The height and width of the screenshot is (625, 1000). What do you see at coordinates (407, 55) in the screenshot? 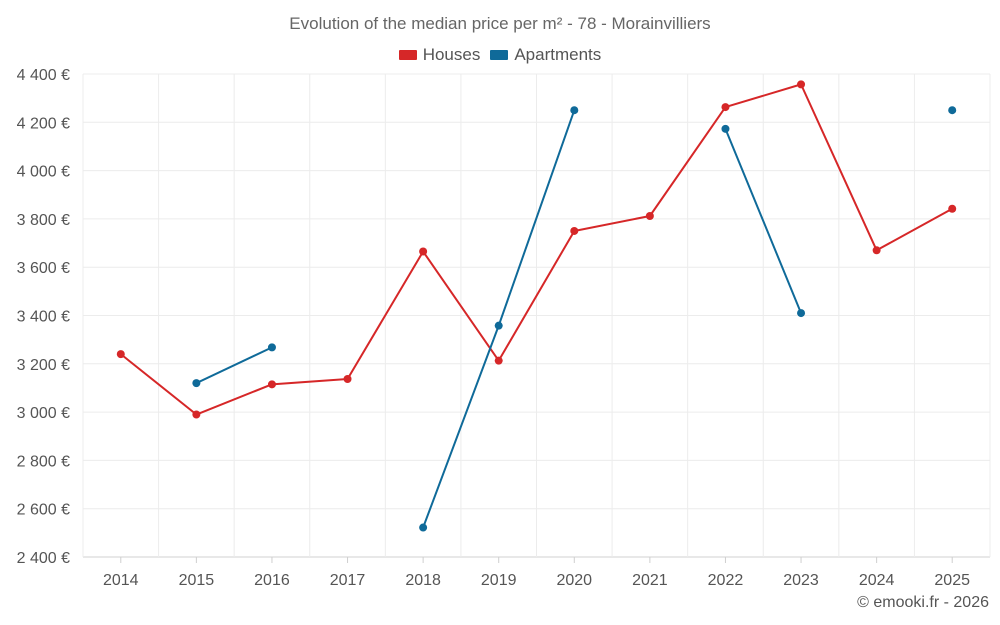
I see `legend-swatch-houses` at bounding box center [407, 55].